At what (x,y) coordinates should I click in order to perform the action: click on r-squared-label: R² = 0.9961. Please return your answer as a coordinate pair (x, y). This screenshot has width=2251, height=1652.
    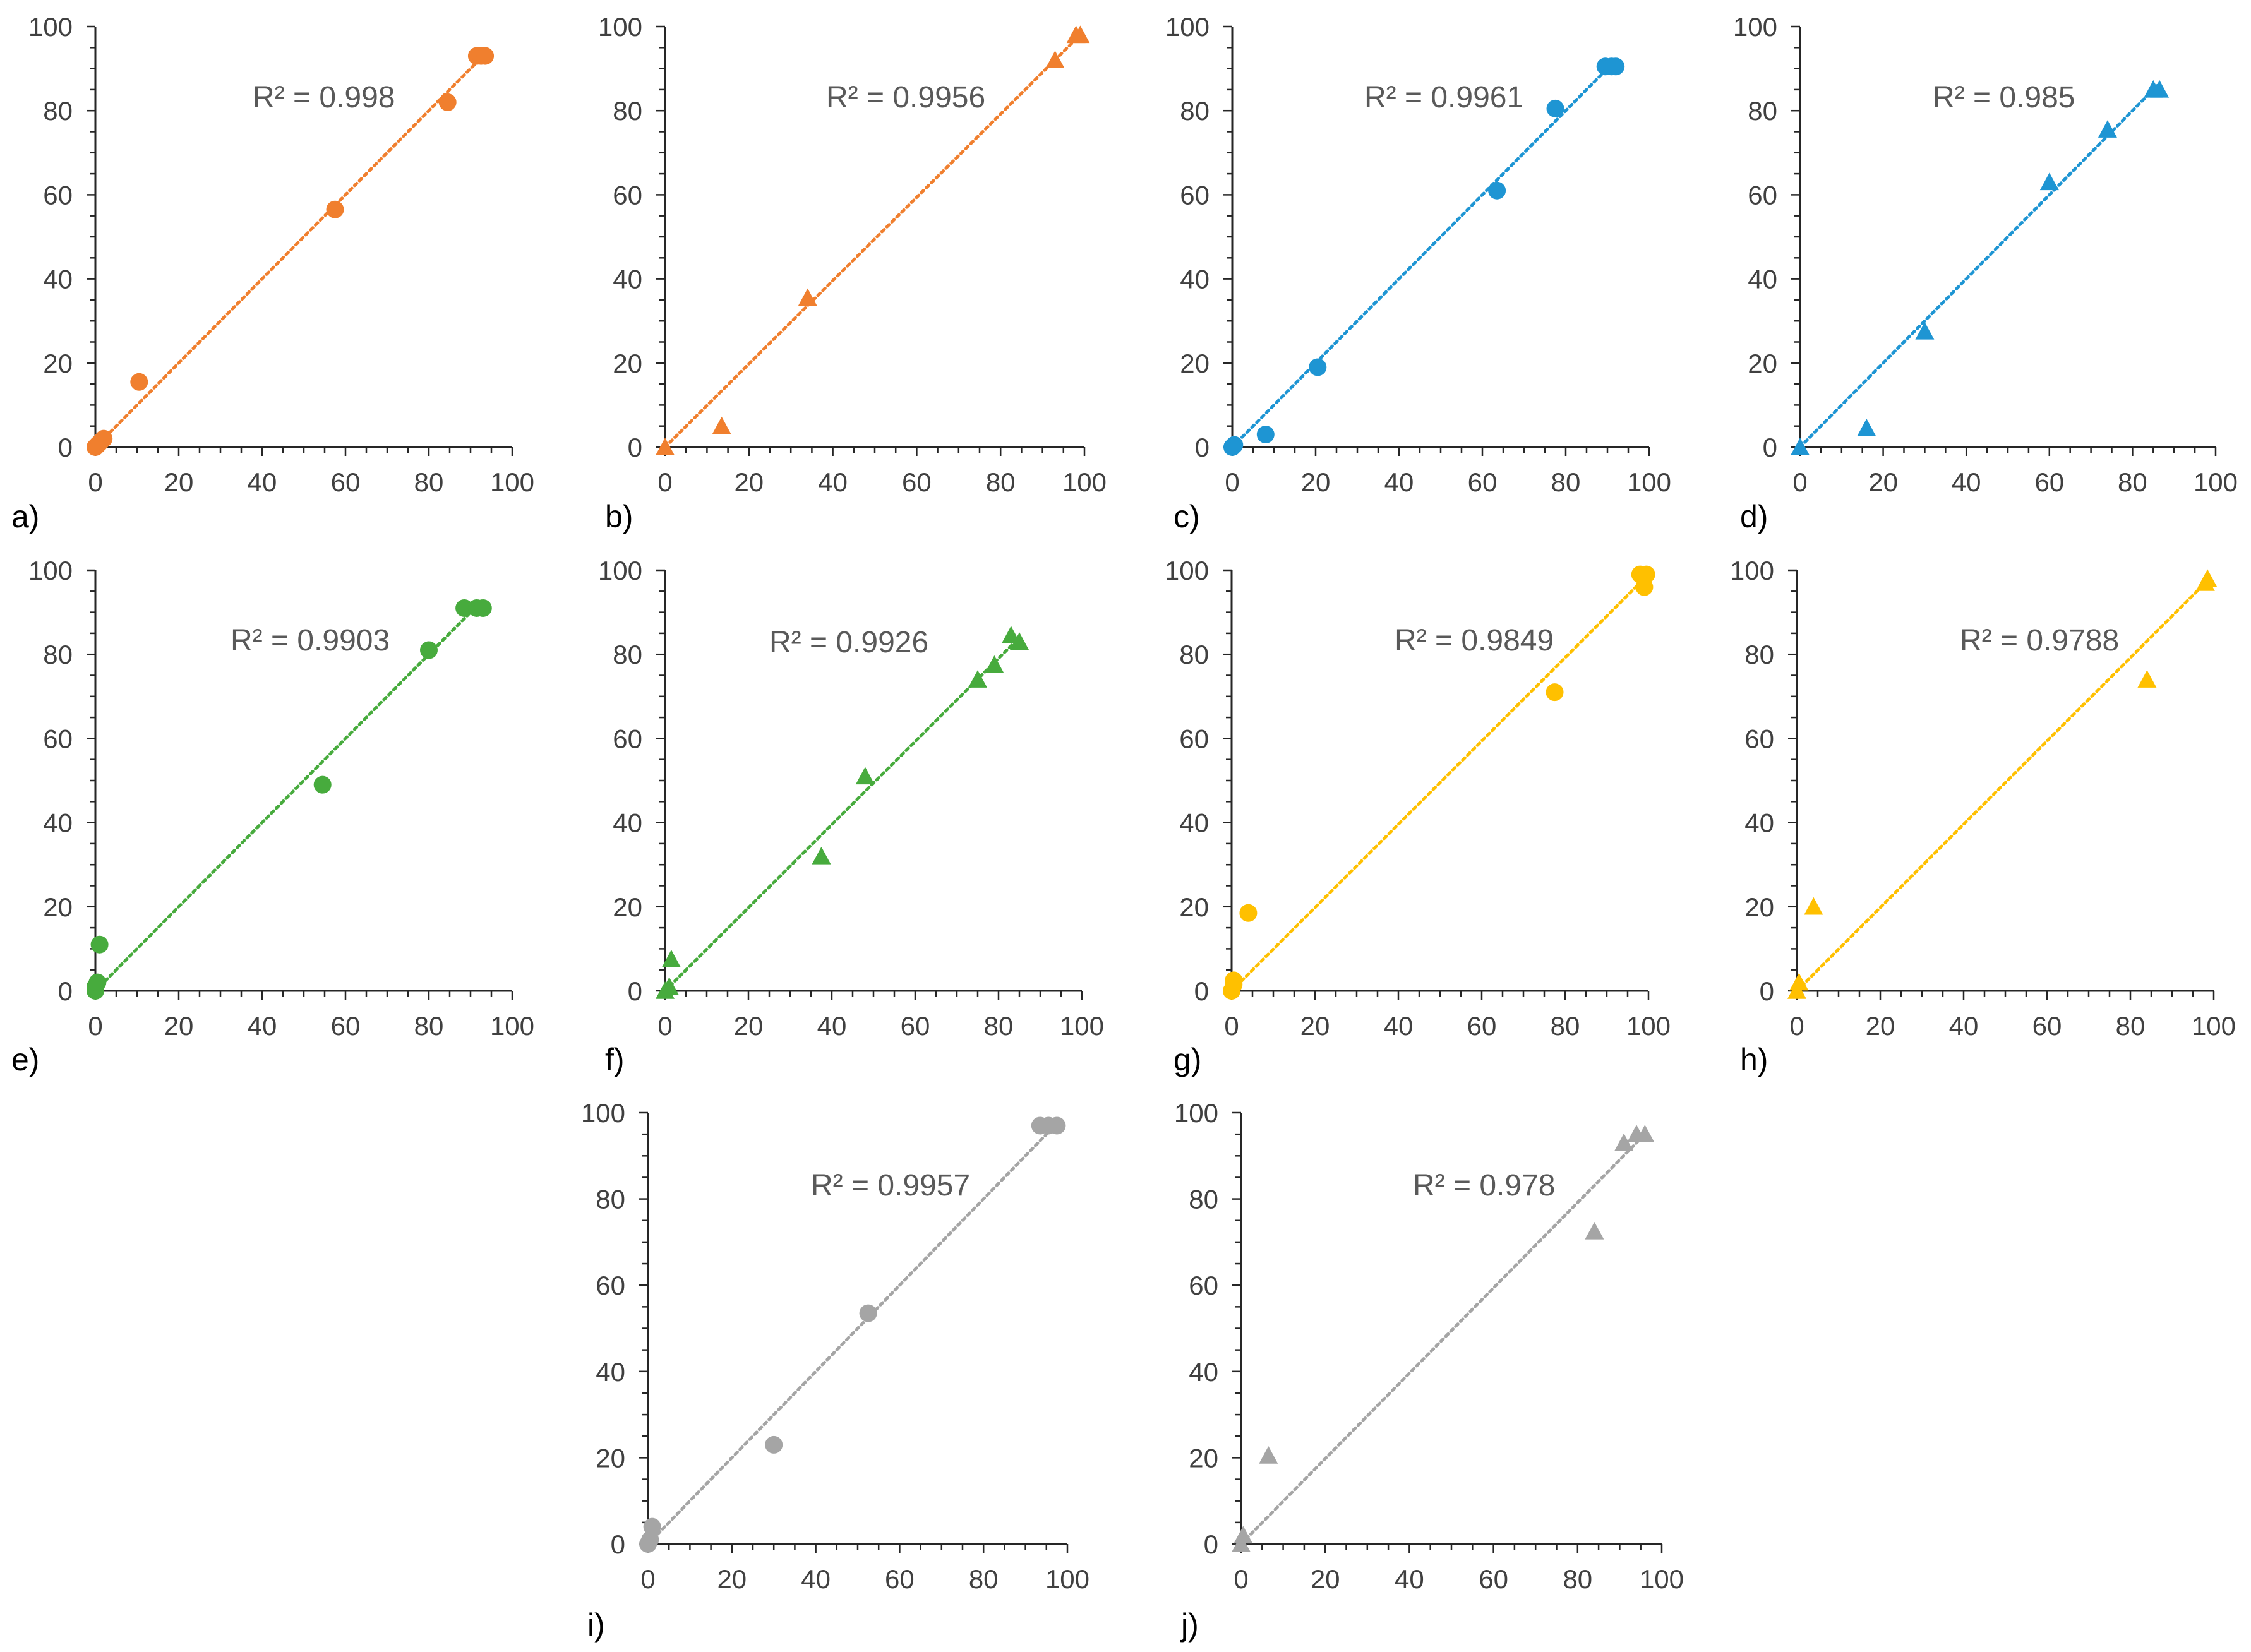
    Looking at the image, I should click on (1444, 97).